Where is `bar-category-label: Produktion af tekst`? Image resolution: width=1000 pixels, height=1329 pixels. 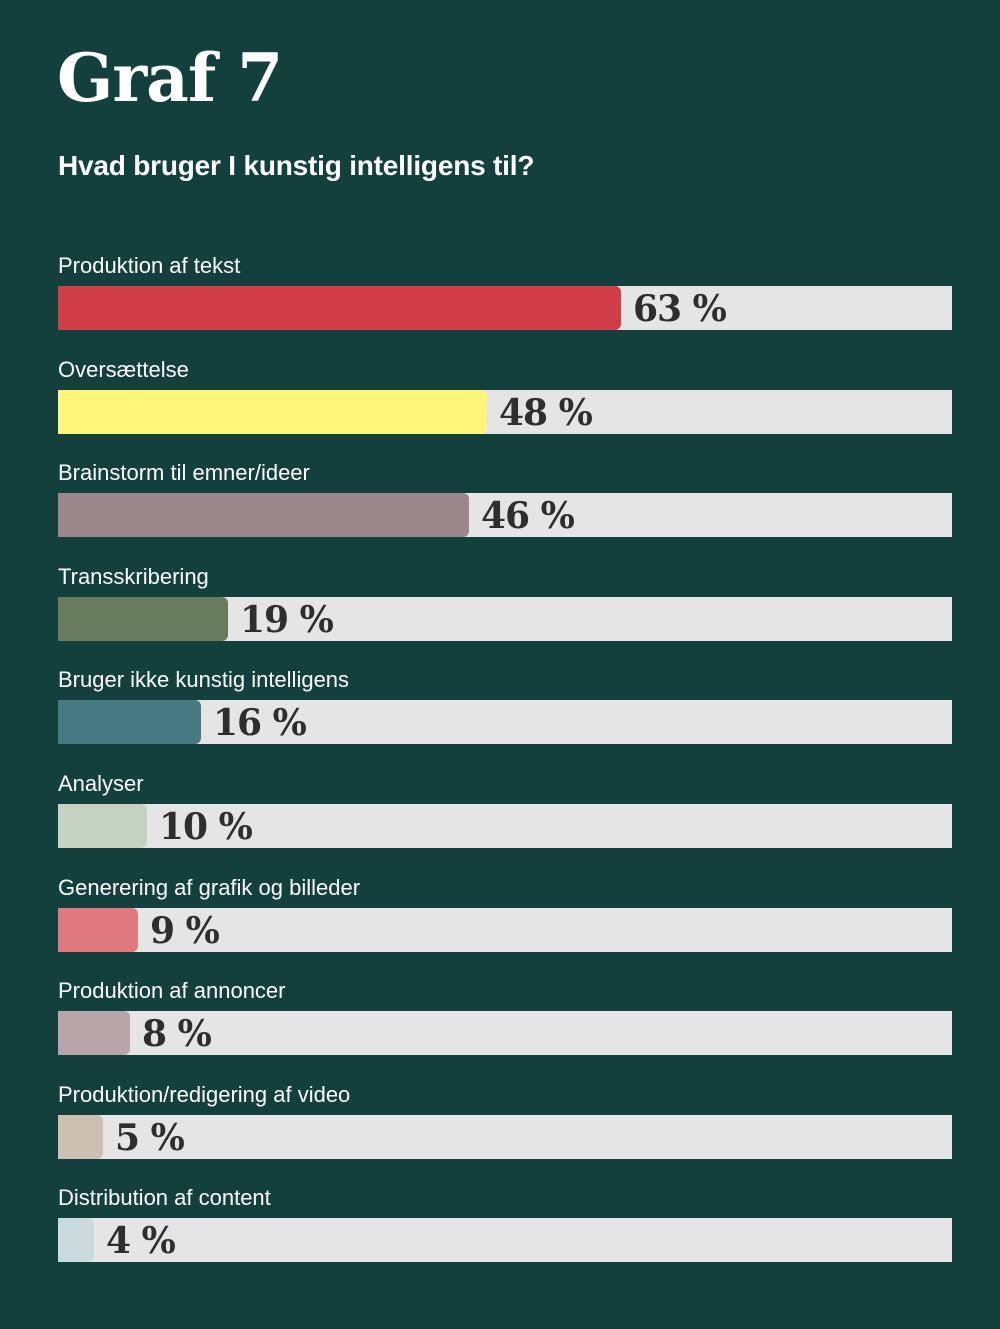
bar-category-label: Produktion af tekst is located at coordinates (149, 265).